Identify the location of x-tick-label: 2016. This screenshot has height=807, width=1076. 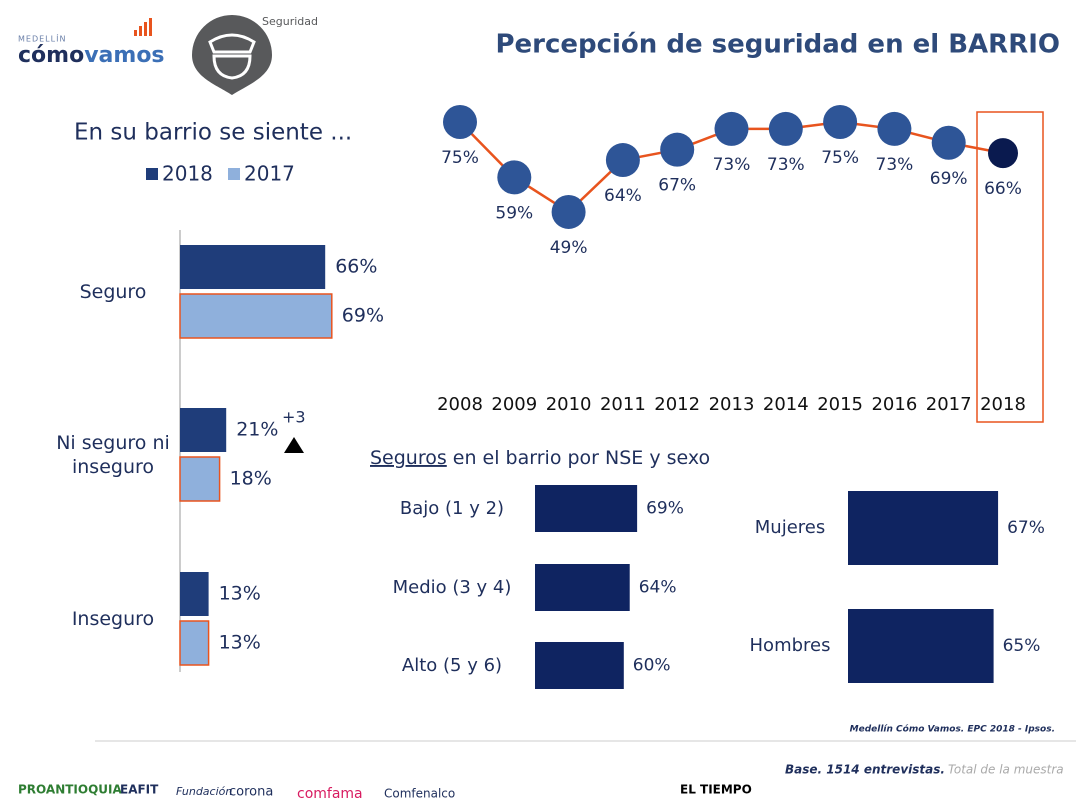
(894, 404).